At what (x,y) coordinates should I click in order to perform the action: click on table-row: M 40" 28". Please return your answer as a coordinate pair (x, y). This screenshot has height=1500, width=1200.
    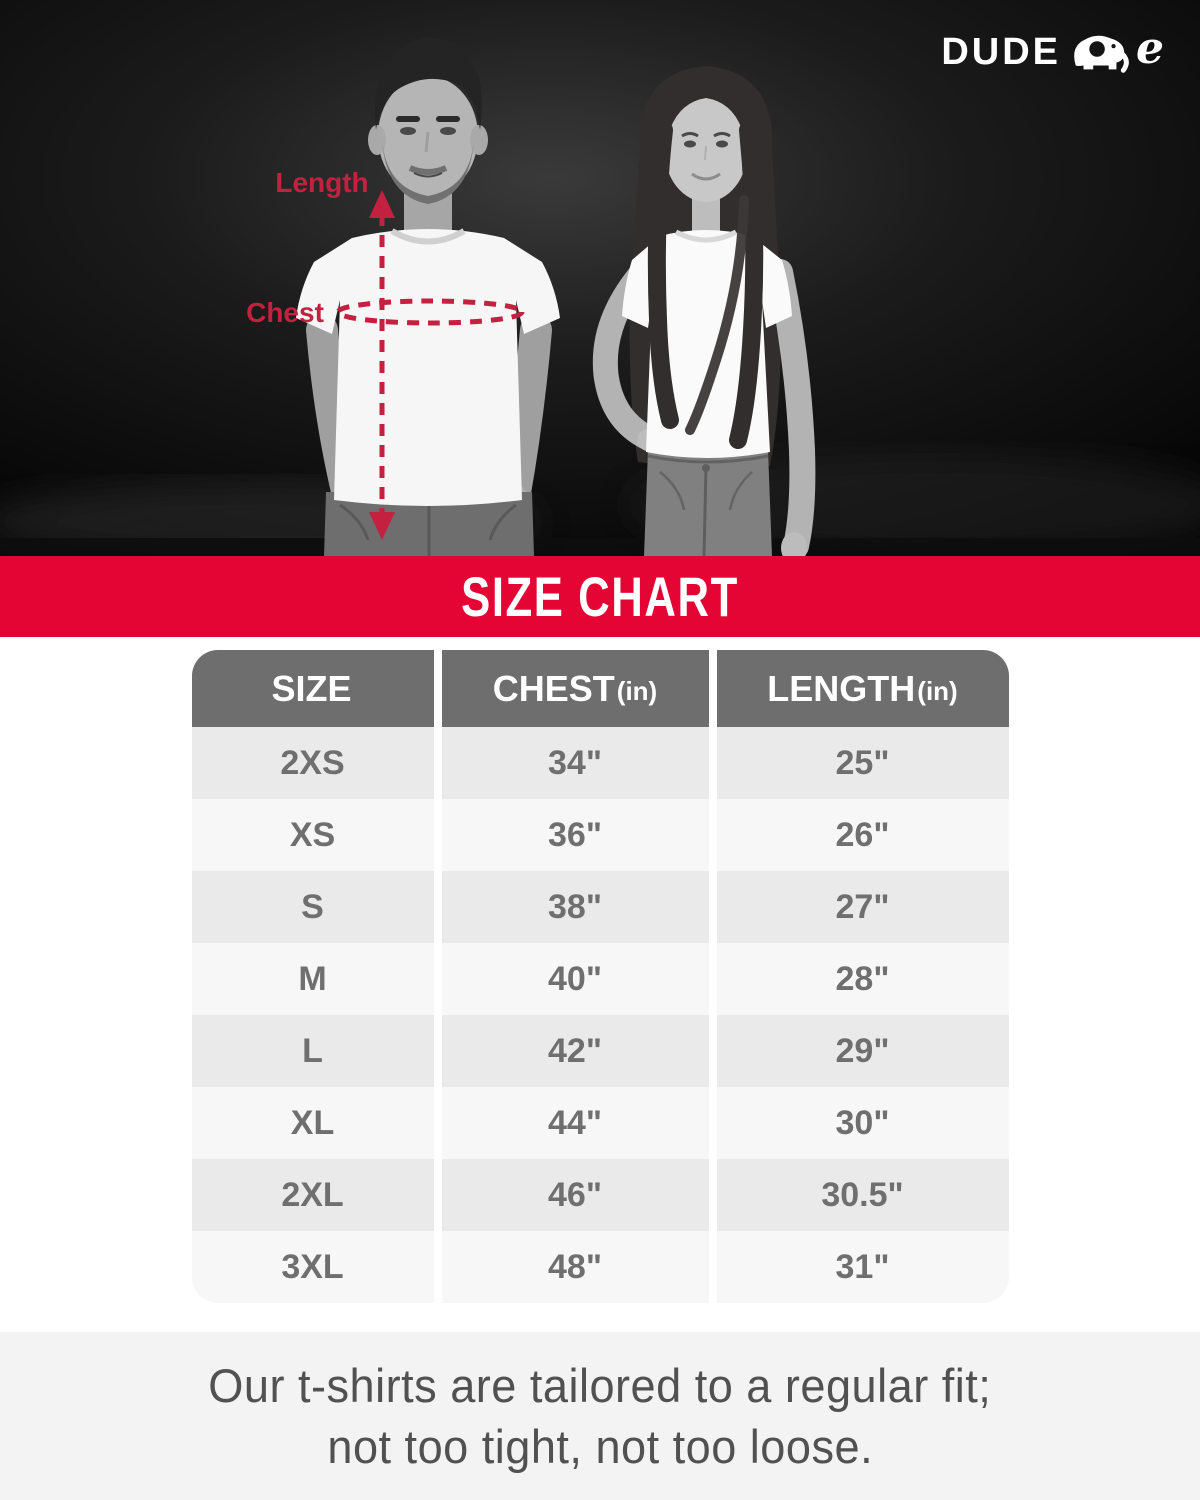
    Looking at the image, I should click on (600, 979).